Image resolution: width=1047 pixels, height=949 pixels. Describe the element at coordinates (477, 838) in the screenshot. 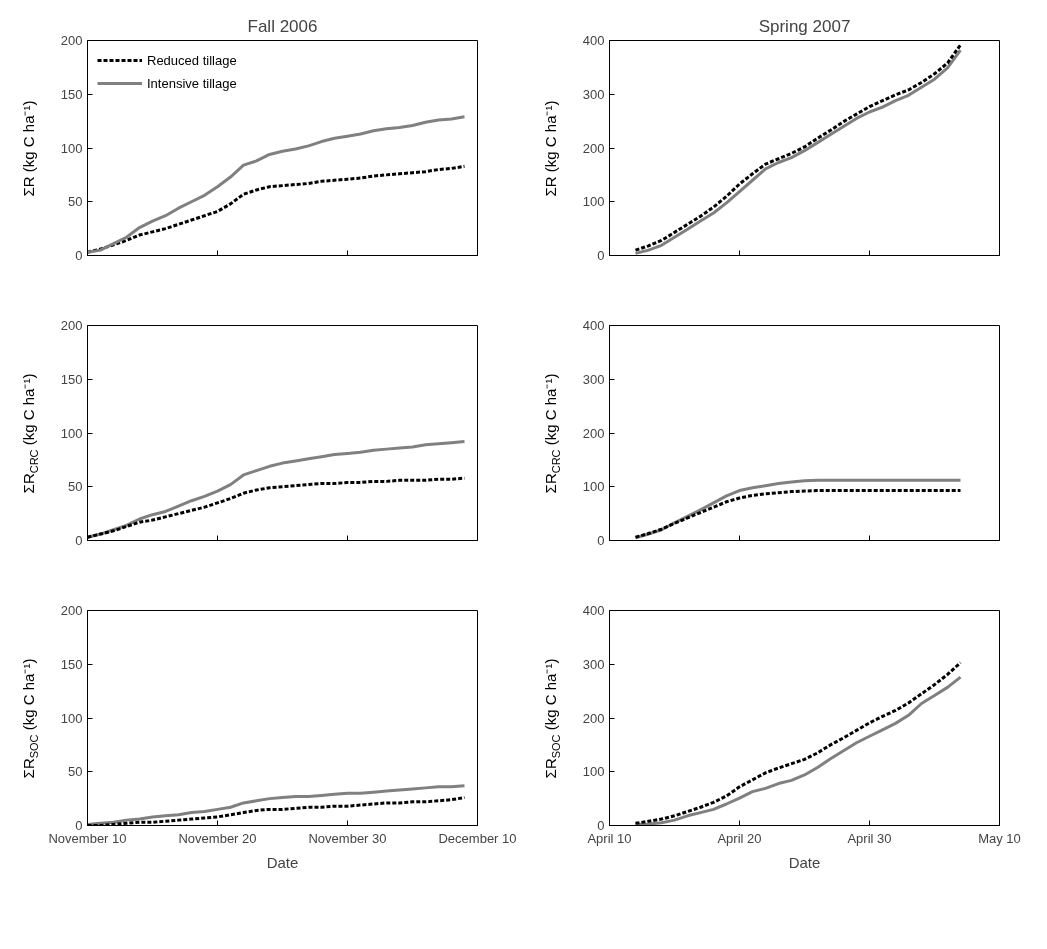

I see `x-tick-label: December 10` at that location.